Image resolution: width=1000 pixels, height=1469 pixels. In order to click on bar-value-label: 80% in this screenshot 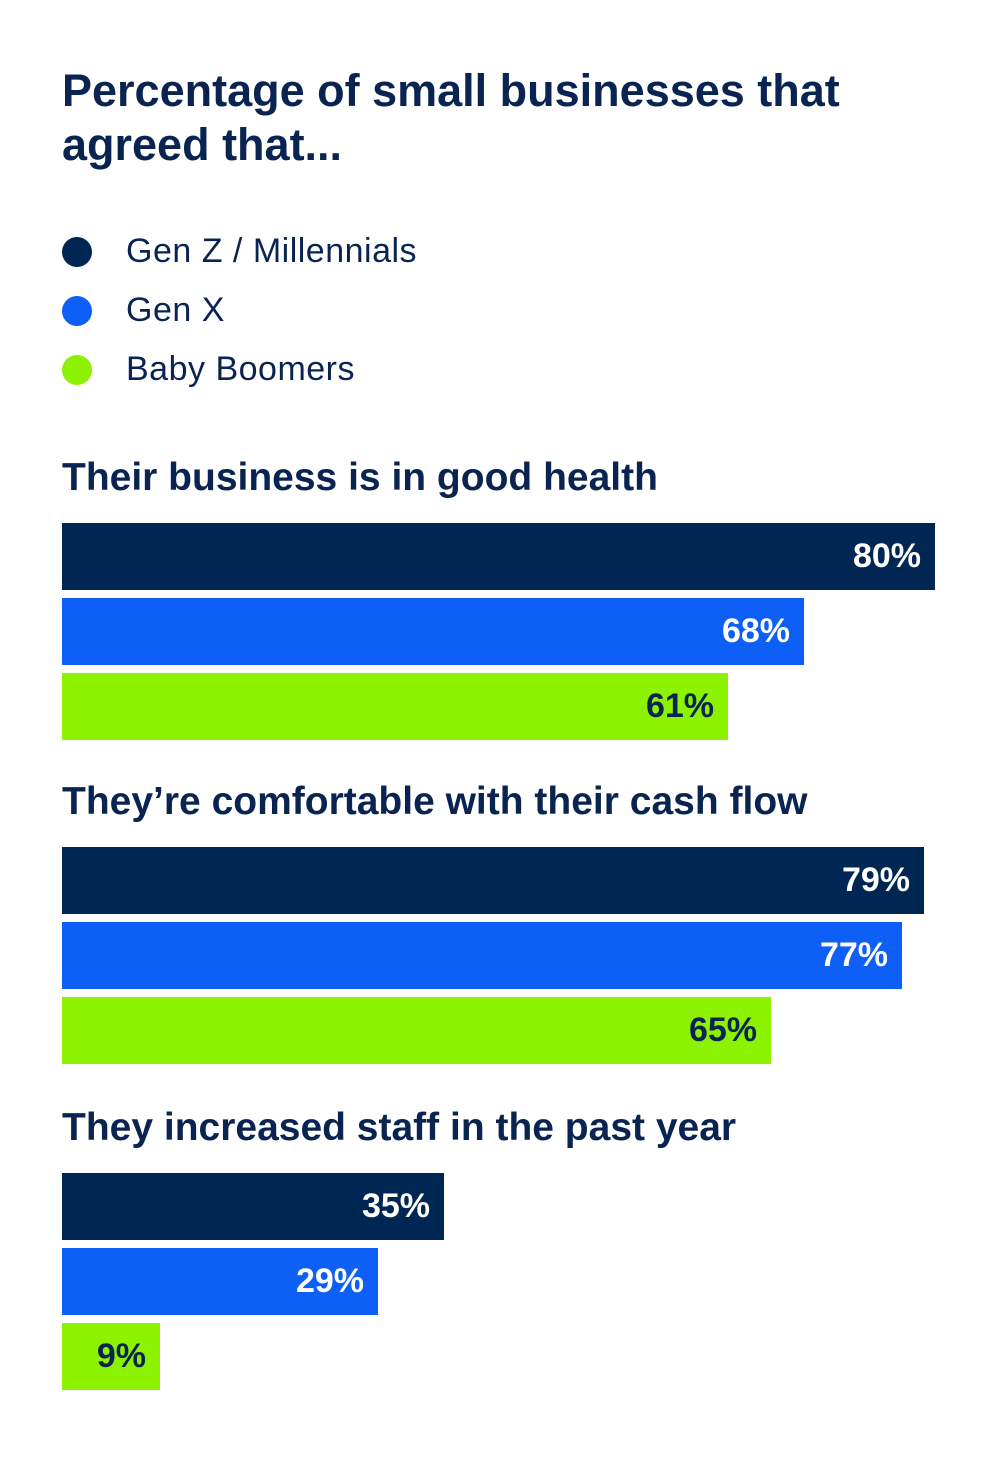, I will do `click(886, 556)`.